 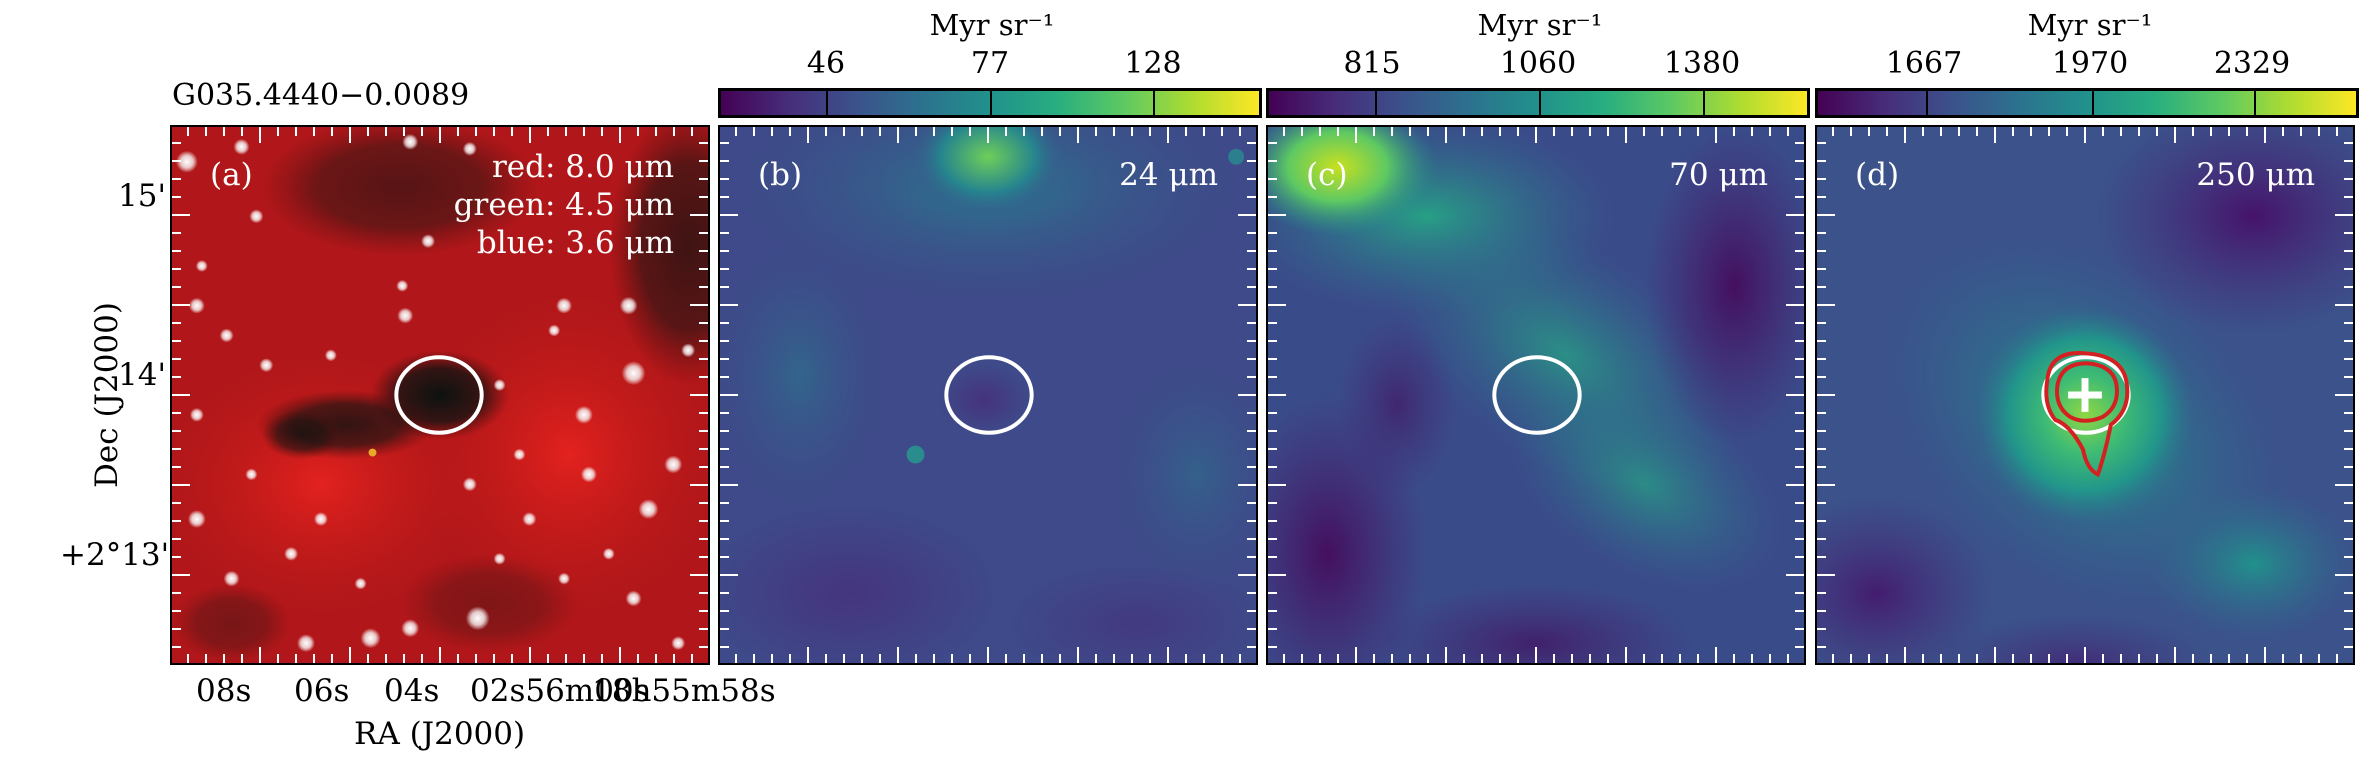 I want to click on dec-tick-15: 15', so click(x=142, y=196).